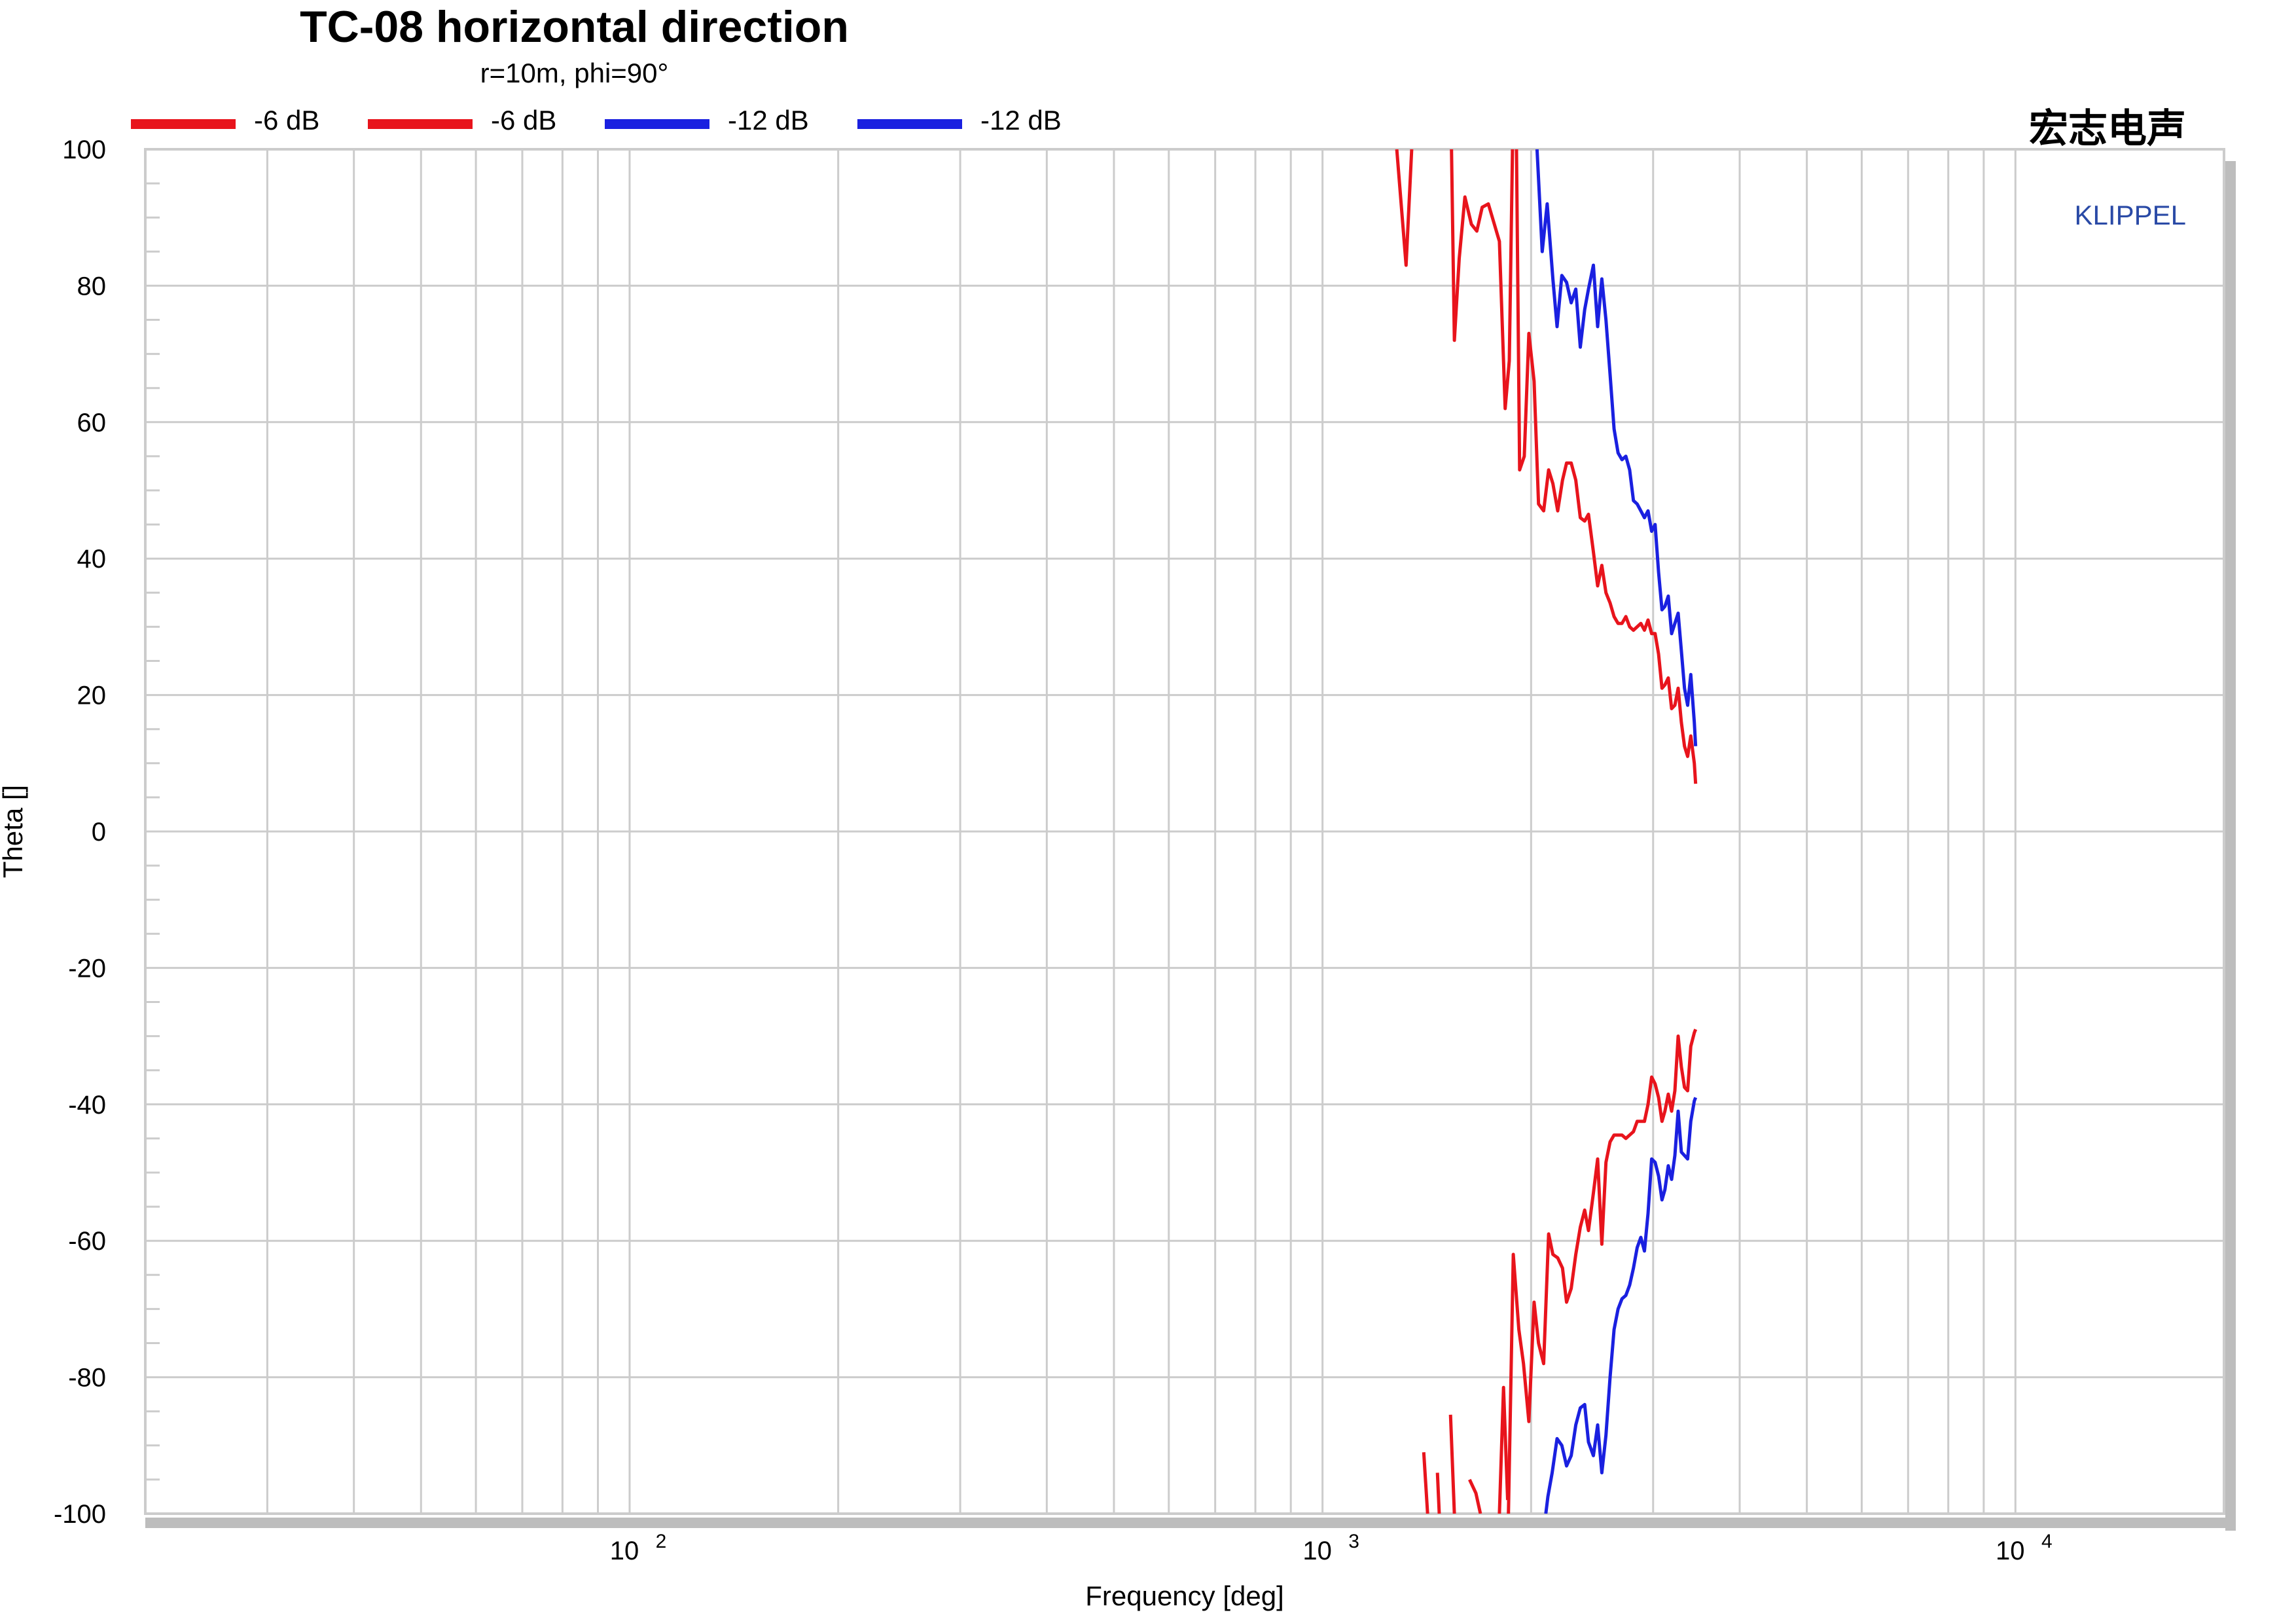 This screenshot has height=1623, width=2296. Describe the element at coordinates (2230, 846) in the screenshot. I see `plot-shadow-right` at that location.